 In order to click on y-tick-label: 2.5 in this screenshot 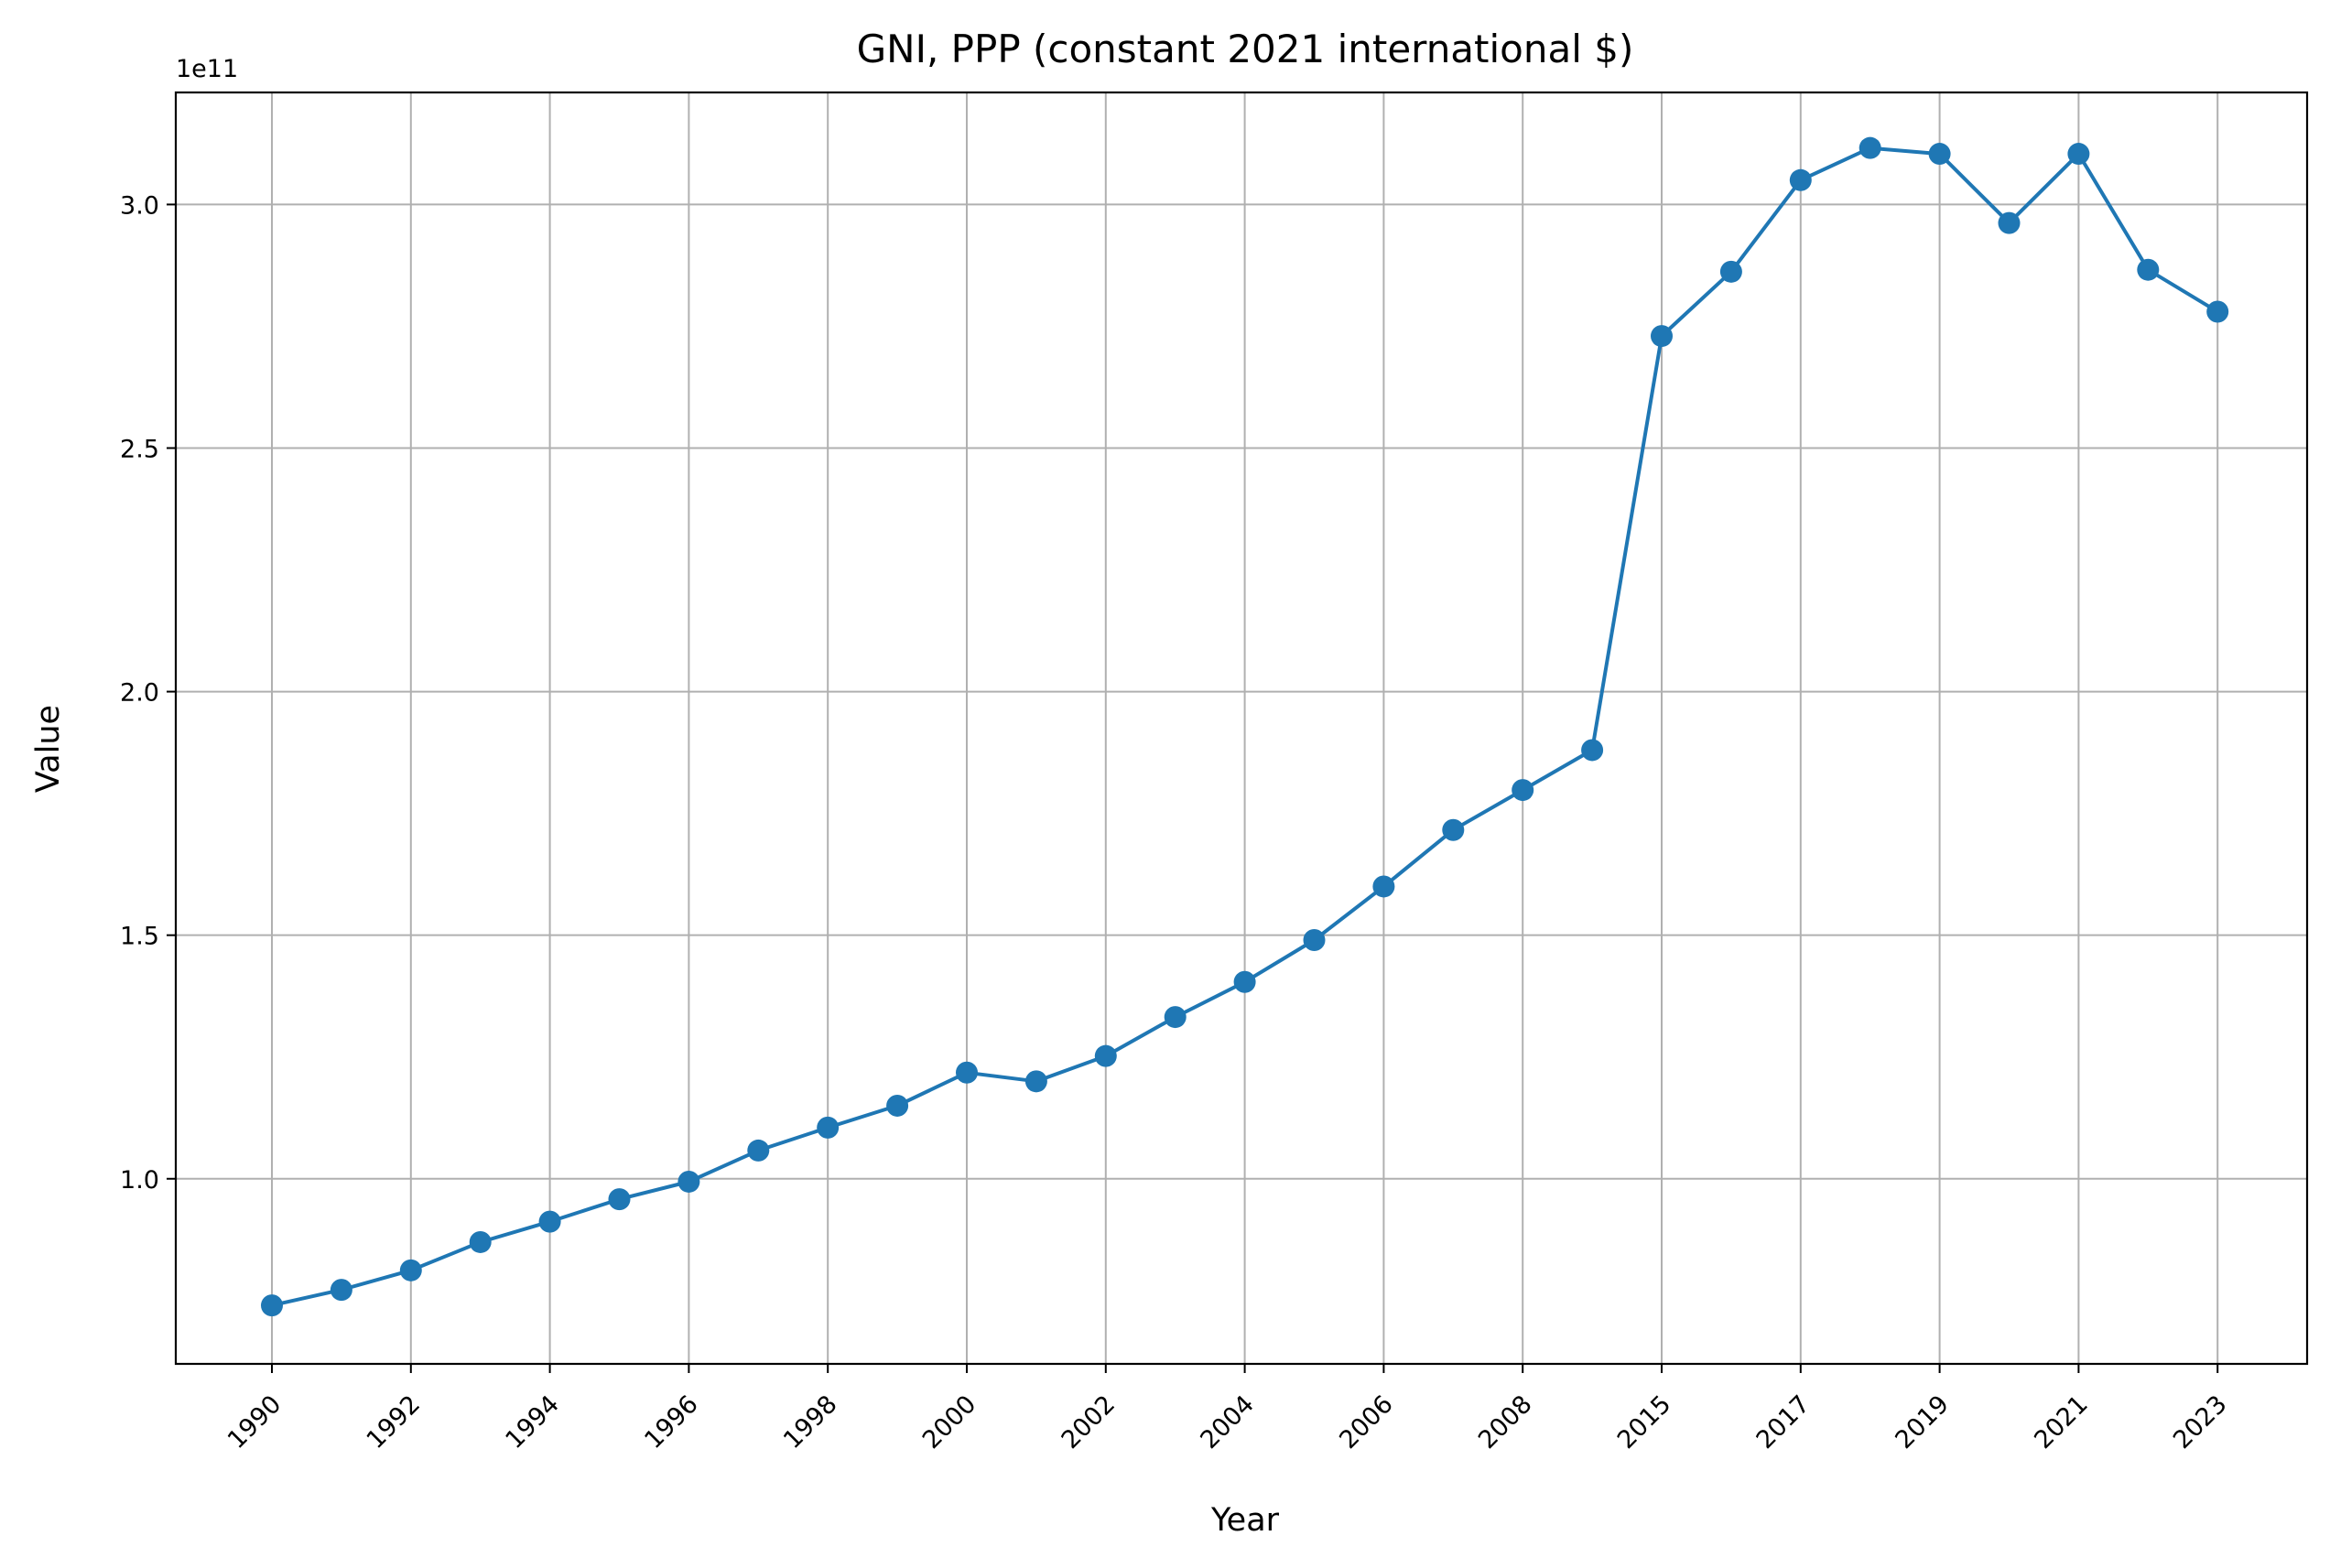, I will do `click(139, 449)`.